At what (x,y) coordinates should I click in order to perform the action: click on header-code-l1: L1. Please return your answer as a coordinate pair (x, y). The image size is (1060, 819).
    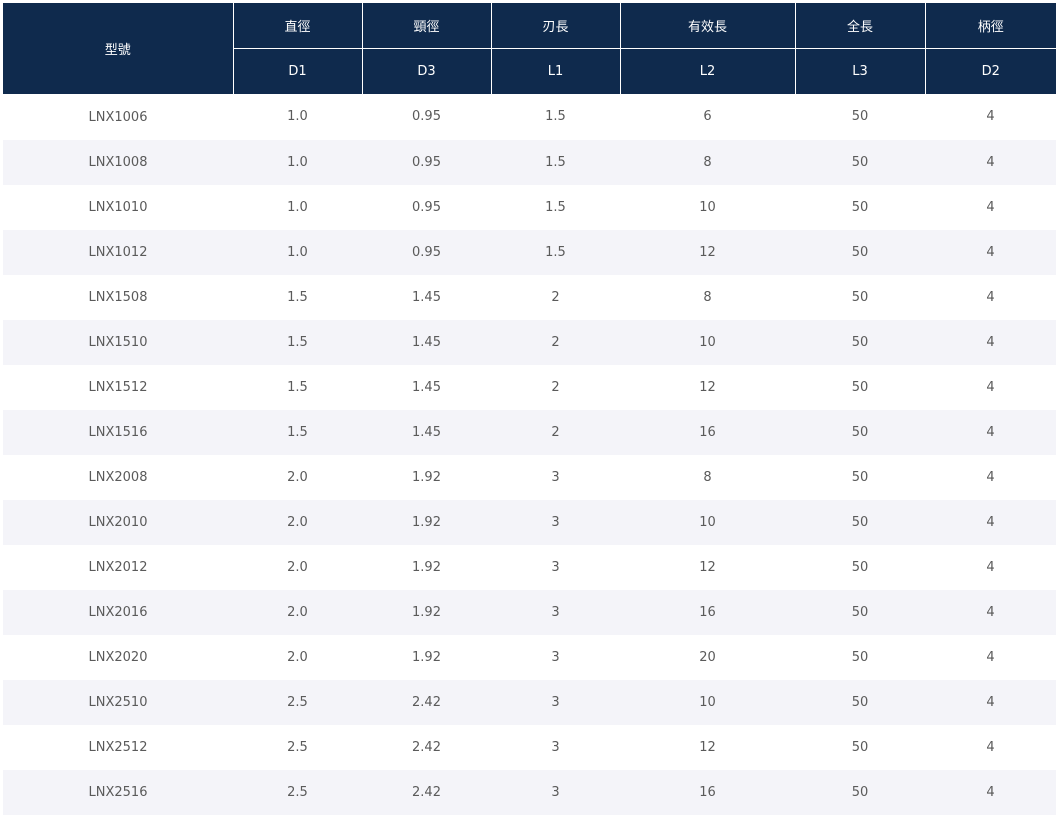
    Looking at the image, I should click on (555, 71).